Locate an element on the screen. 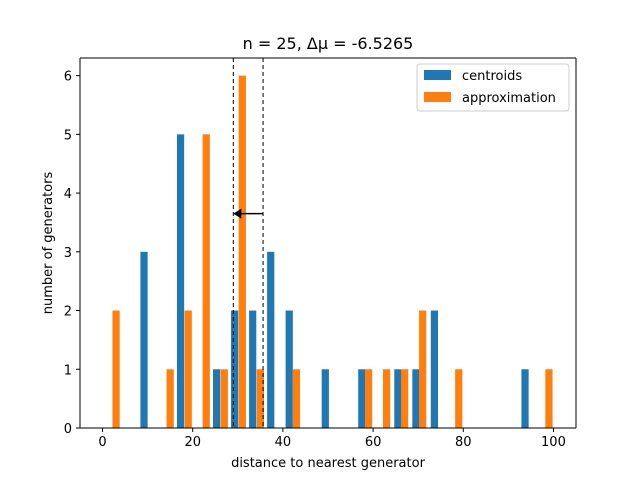  x-tick-label: 20 is located at coordinates (192, 442).